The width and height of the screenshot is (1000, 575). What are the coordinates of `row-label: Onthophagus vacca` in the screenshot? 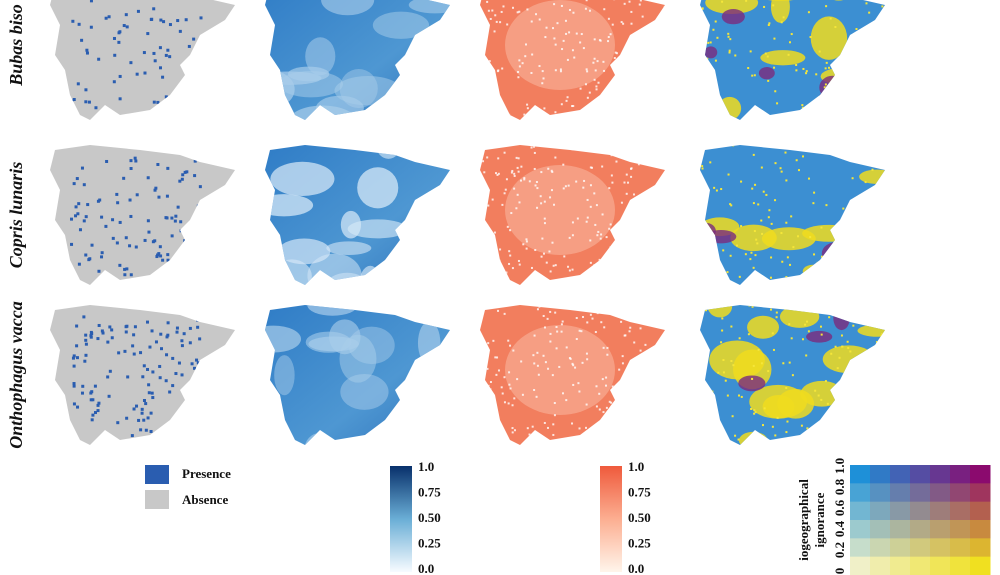 It's located at (16, 375).